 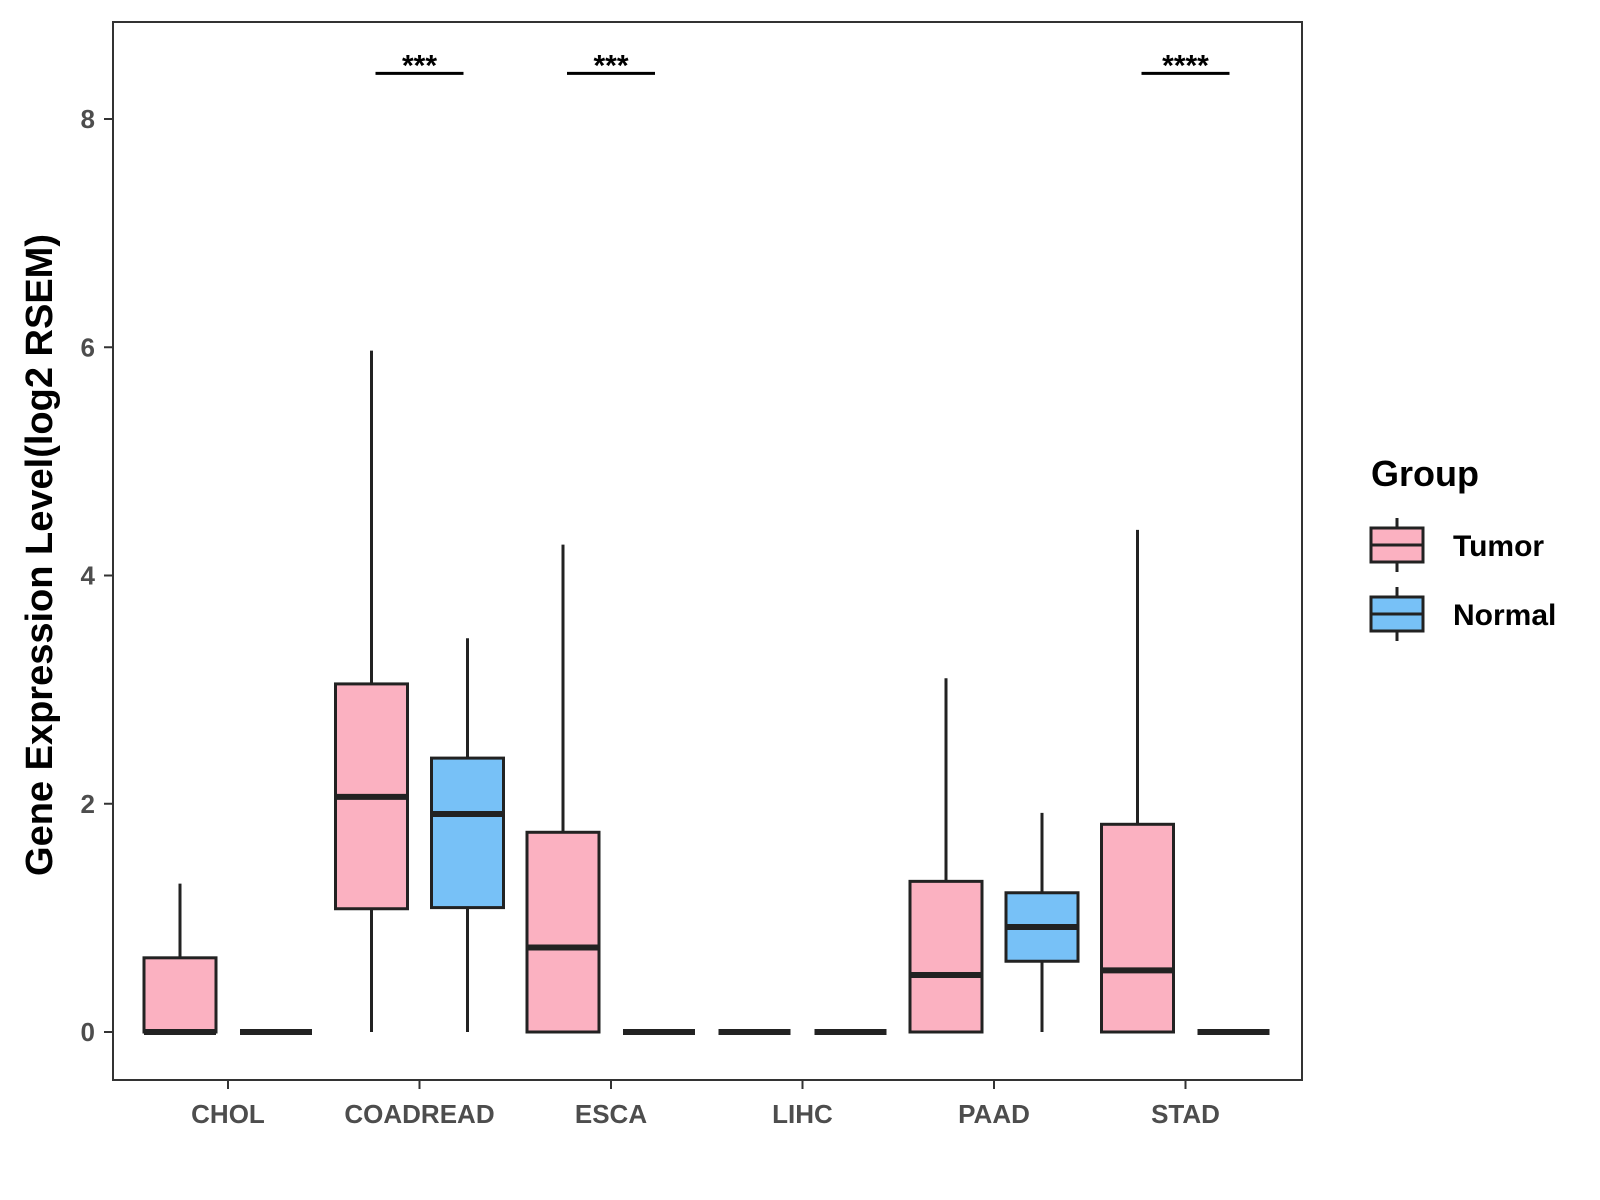 I want to click on significance-label-stad: ****, so click(x=1185, y=65).